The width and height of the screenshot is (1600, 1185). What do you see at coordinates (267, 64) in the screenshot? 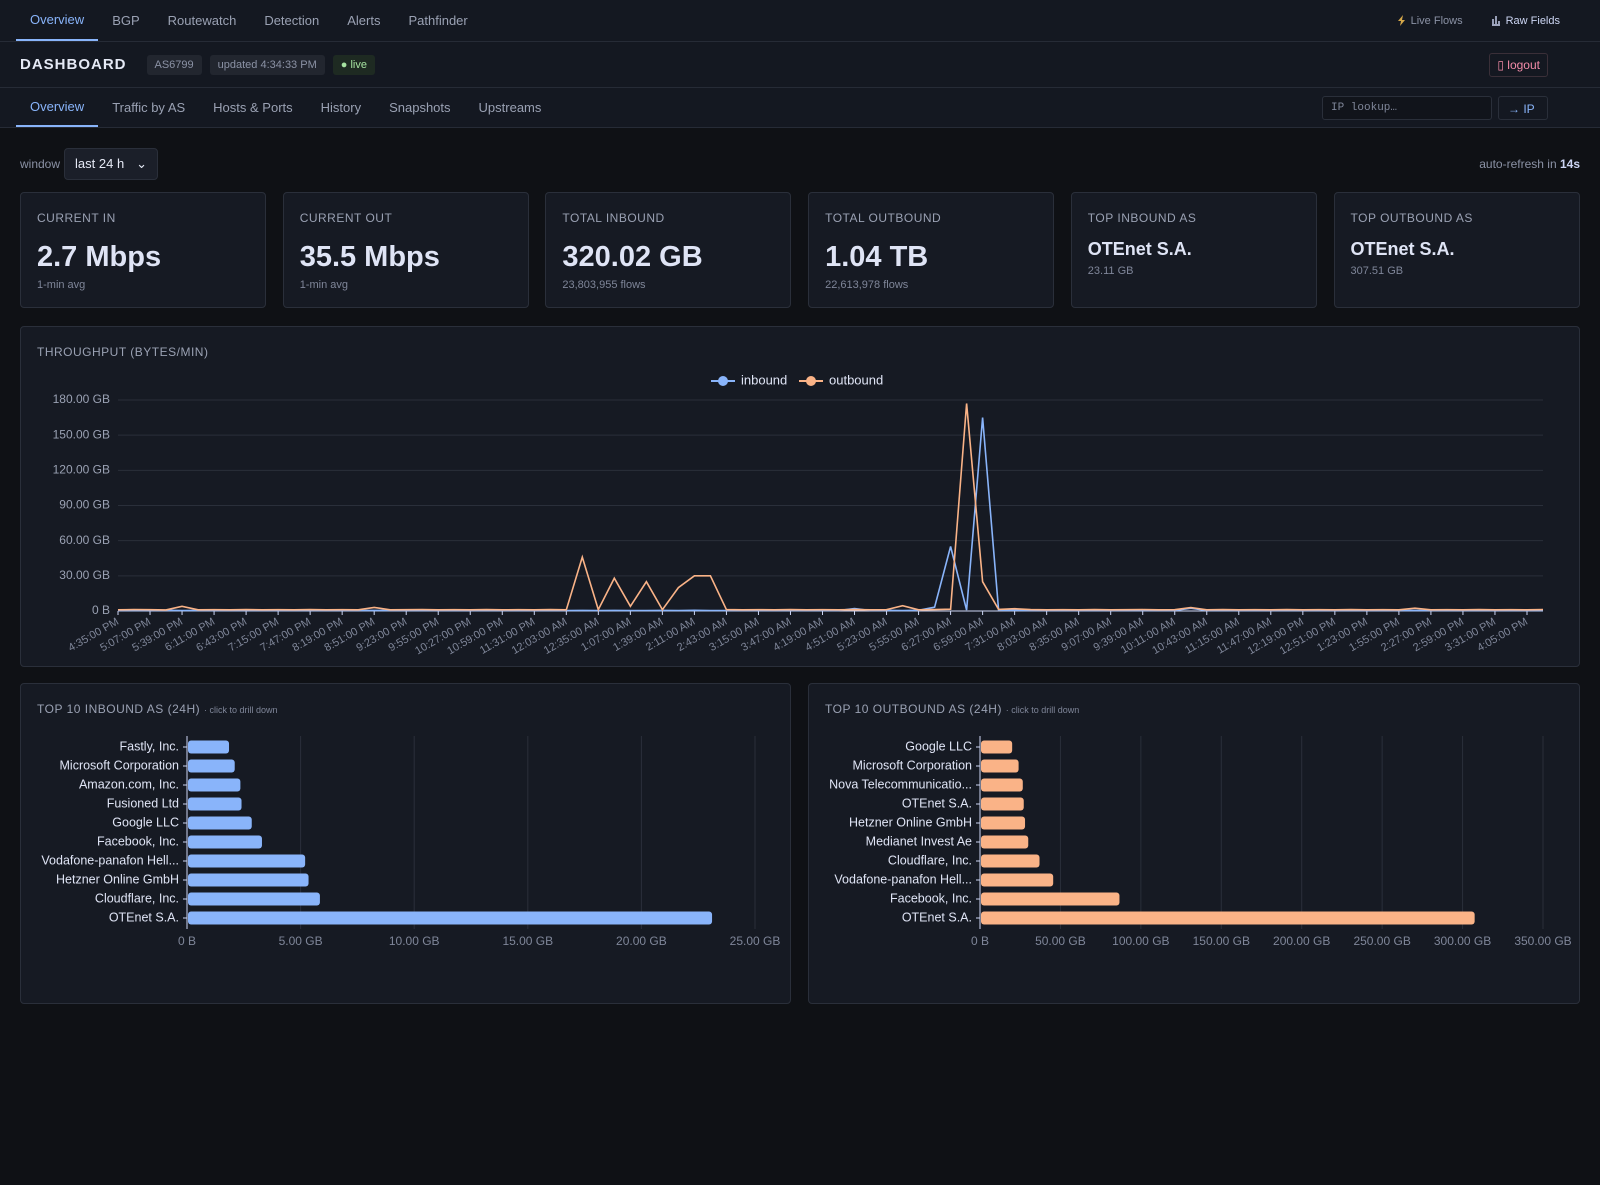
I see `updated-badge: updated 4:34:33 PM` at bounding box center [267, 64].